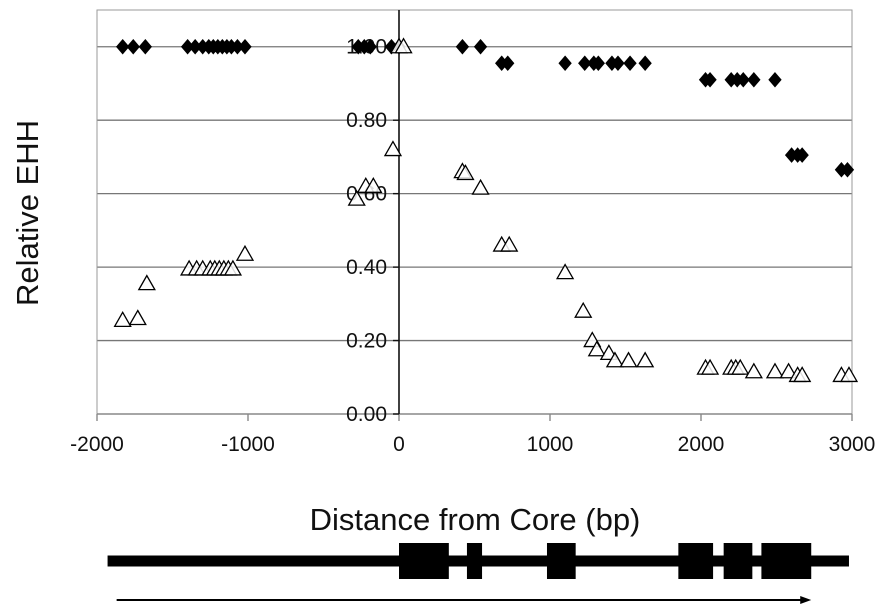 This screenshot has height=605, width=882. Describe the element at coordinates (701, 444) in the screenshot. I see `x-tick-label: 2000` at that location.